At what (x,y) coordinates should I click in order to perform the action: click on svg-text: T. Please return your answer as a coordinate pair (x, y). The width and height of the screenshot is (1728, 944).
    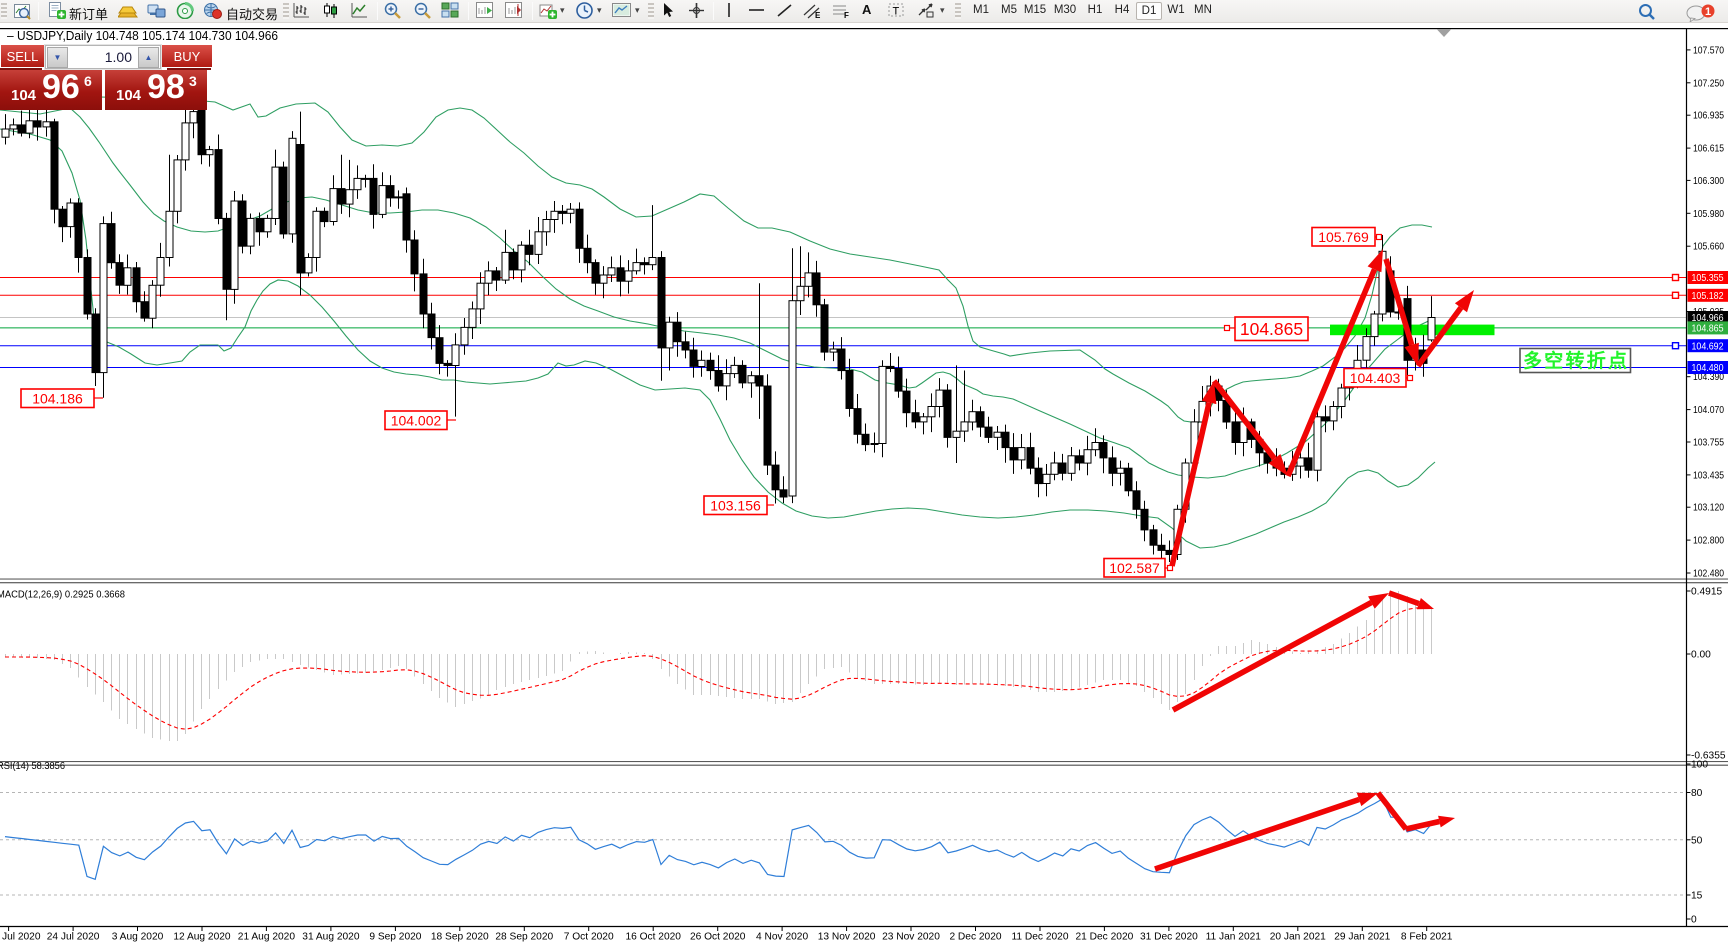
    Looking at the image, I should click on (896, 12).